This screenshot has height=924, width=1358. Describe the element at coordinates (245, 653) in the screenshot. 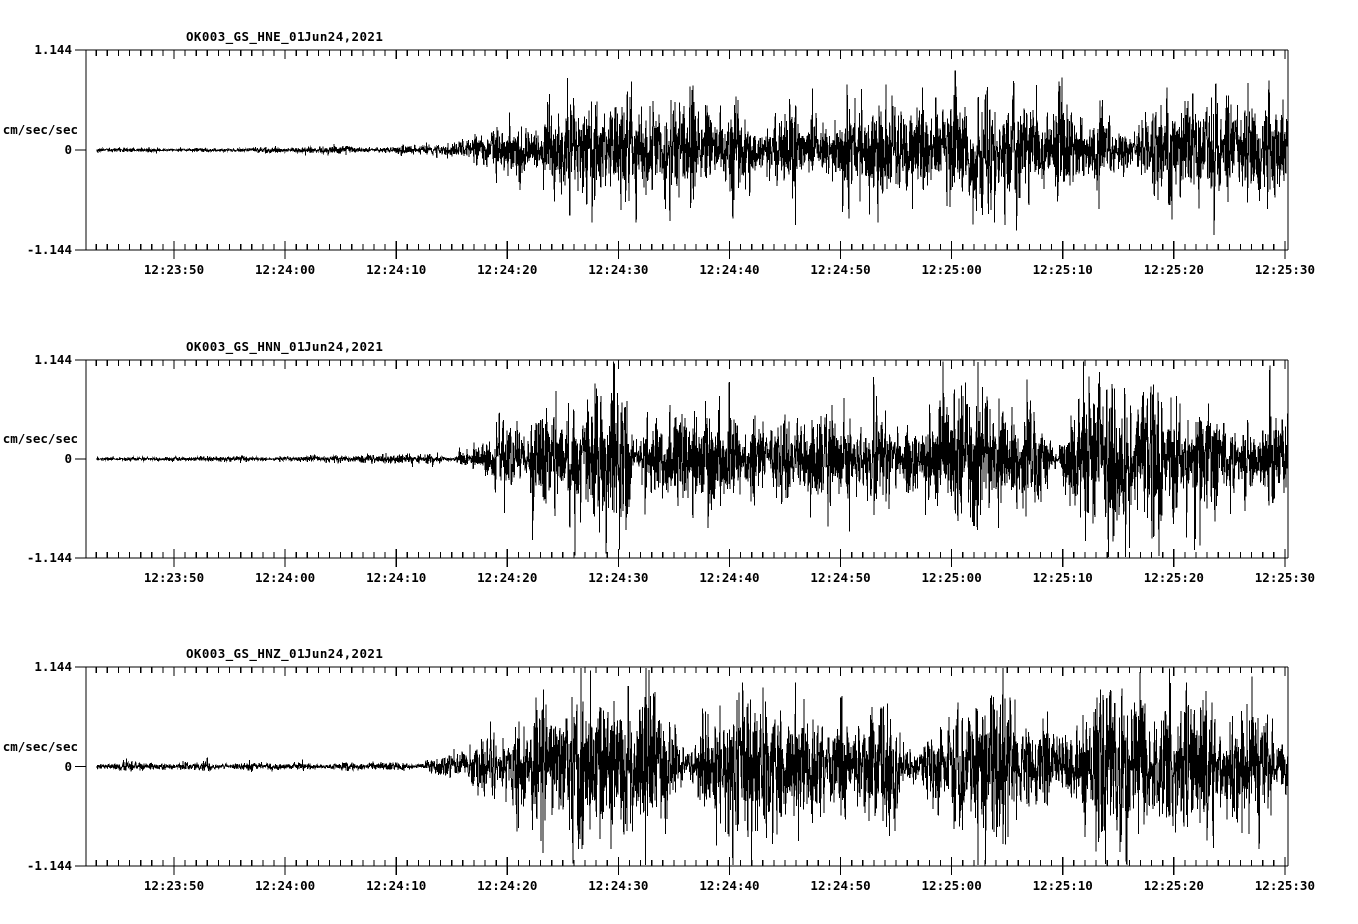

I see `panel-title: OK003_GS_HNZ_01` at that location.